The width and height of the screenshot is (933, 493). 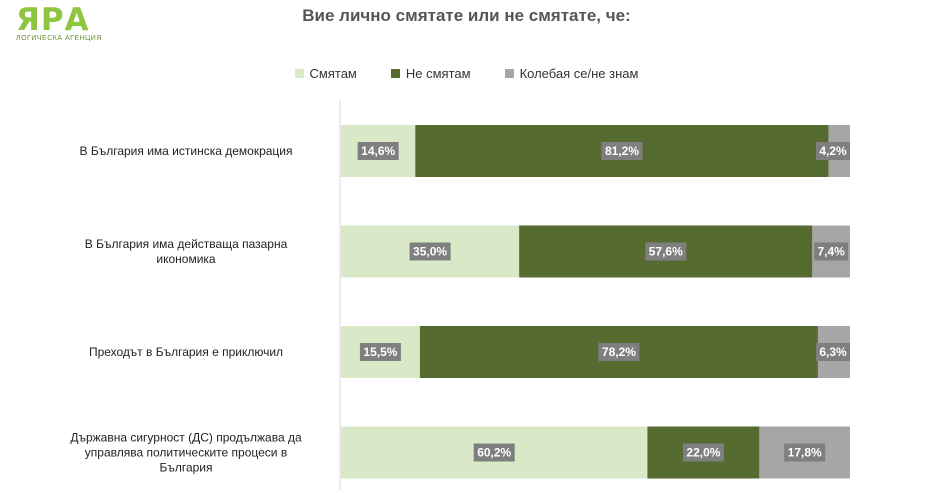 I want to click on category-label-line: управлява политическите процеси в, so click(x=186, y=453).